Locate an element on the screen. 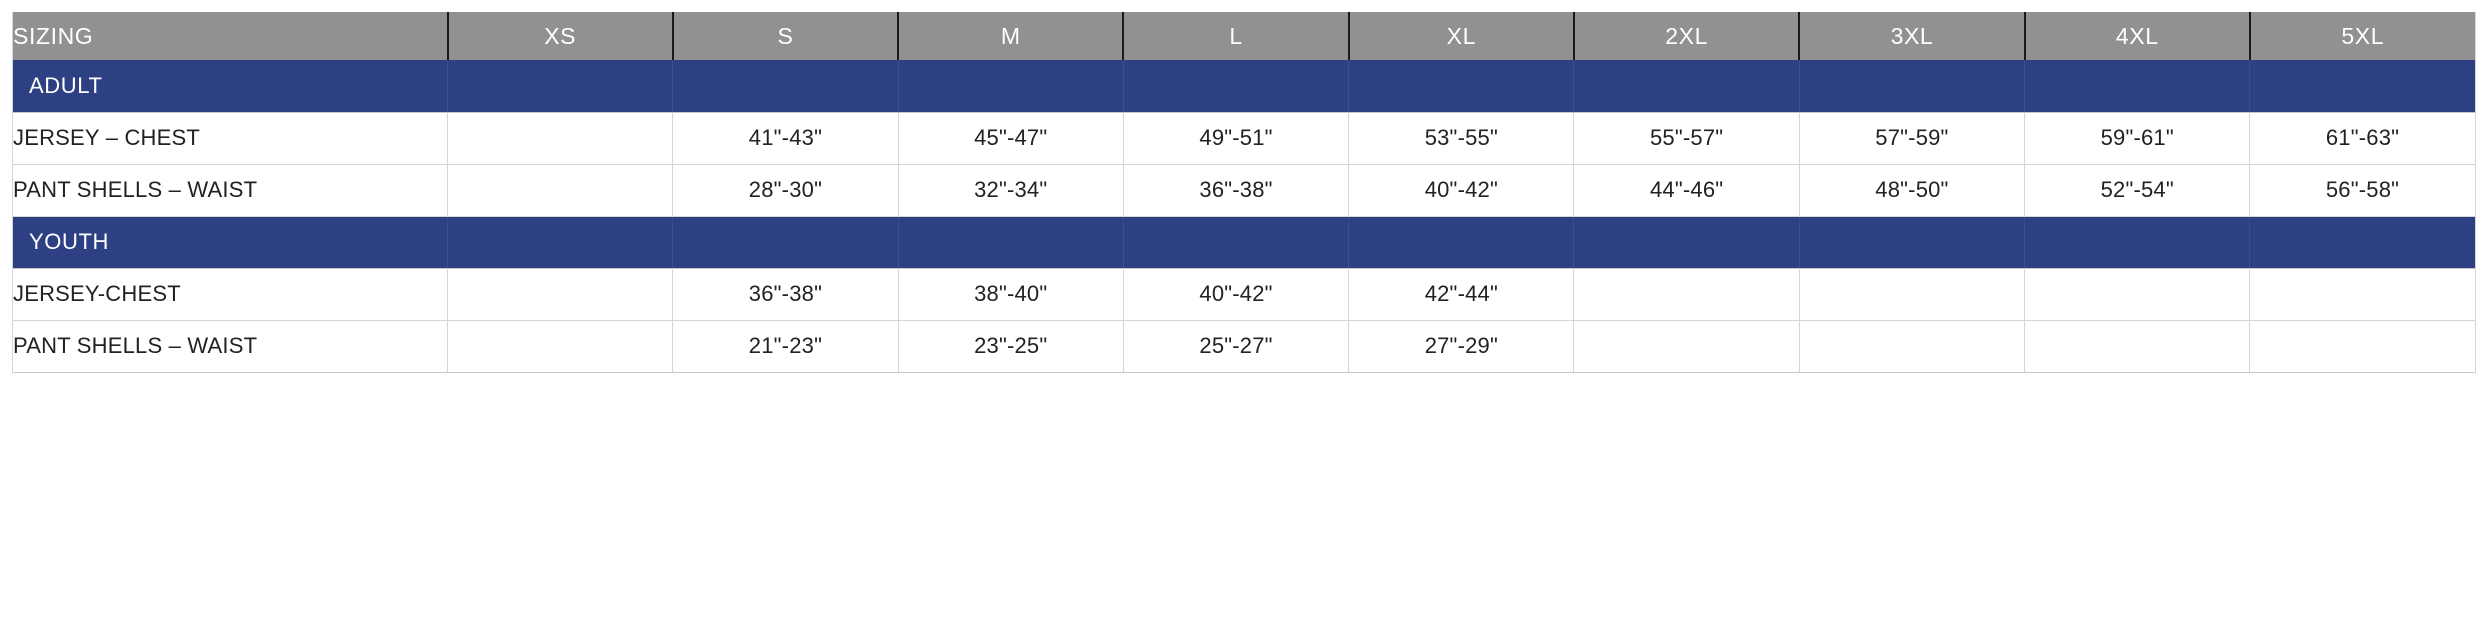 The height and width of the screenshot is (627, 2486). measurement-cell: 44"-46" is located at coordinates (1686, 190).